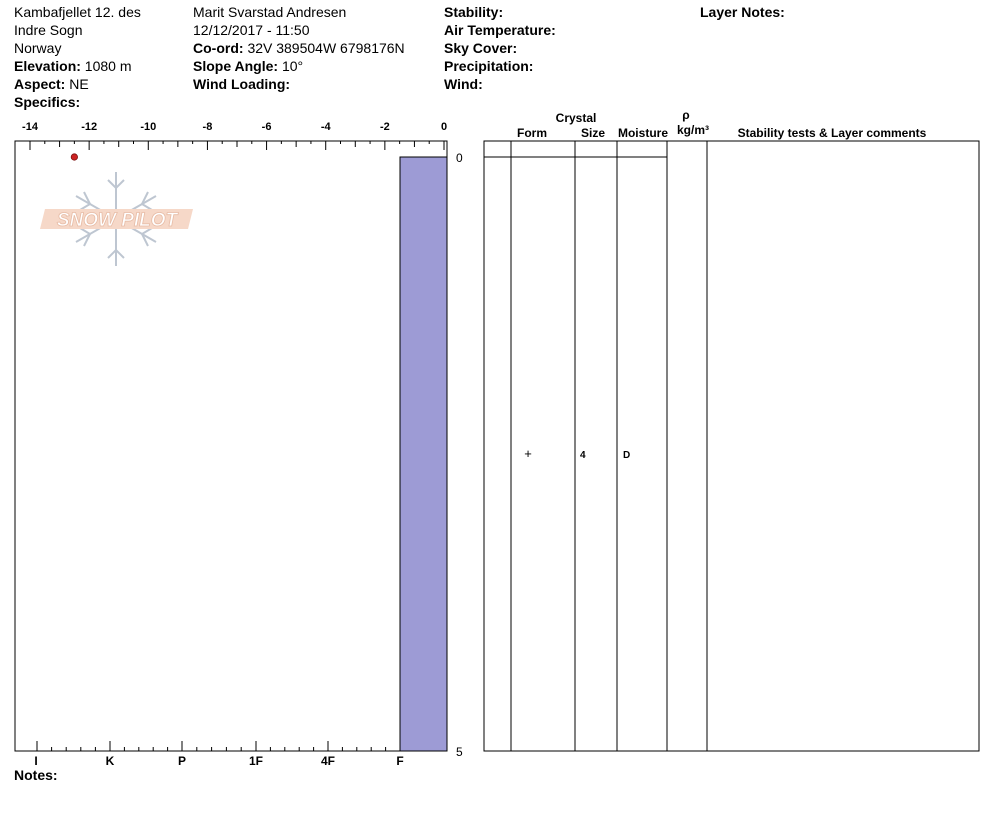  I want to click on hardness-label: I, so click(35, 761).